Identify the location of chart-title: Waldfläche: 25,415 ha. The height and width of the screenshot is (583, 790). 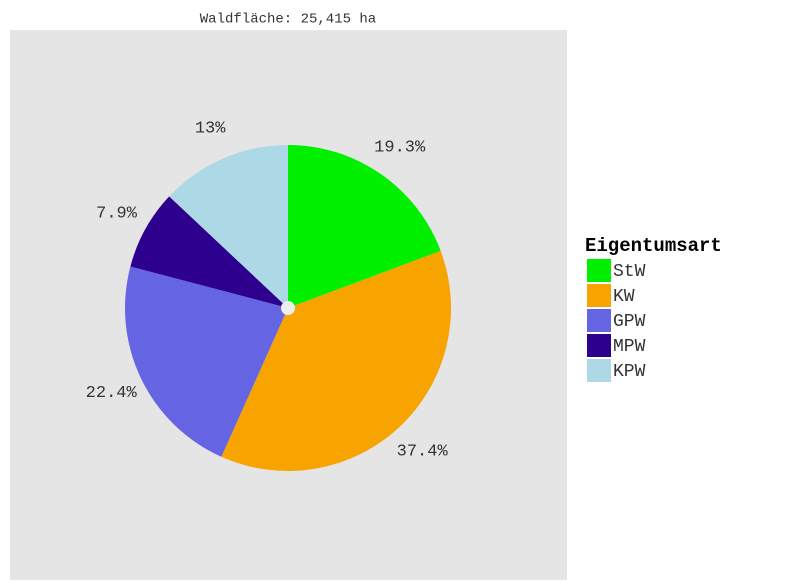
(288, 20).